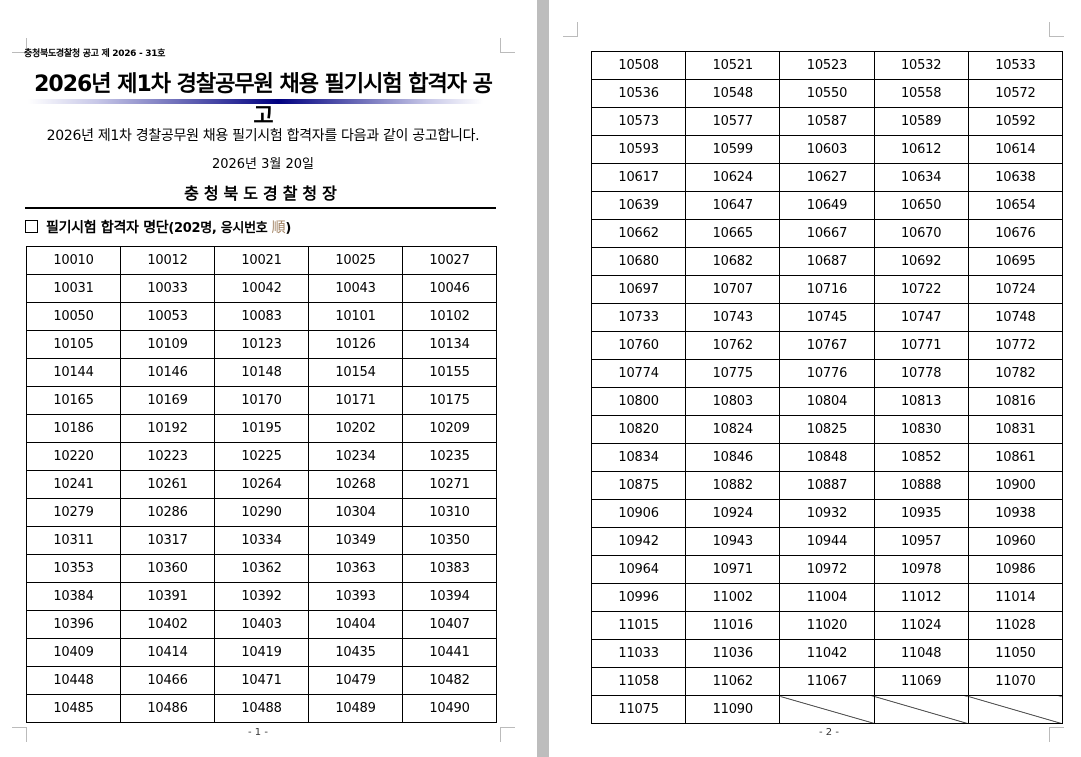 The image size is (1081, 757). I want to click on applicant-number-cell: 10105, so click(73, 344).